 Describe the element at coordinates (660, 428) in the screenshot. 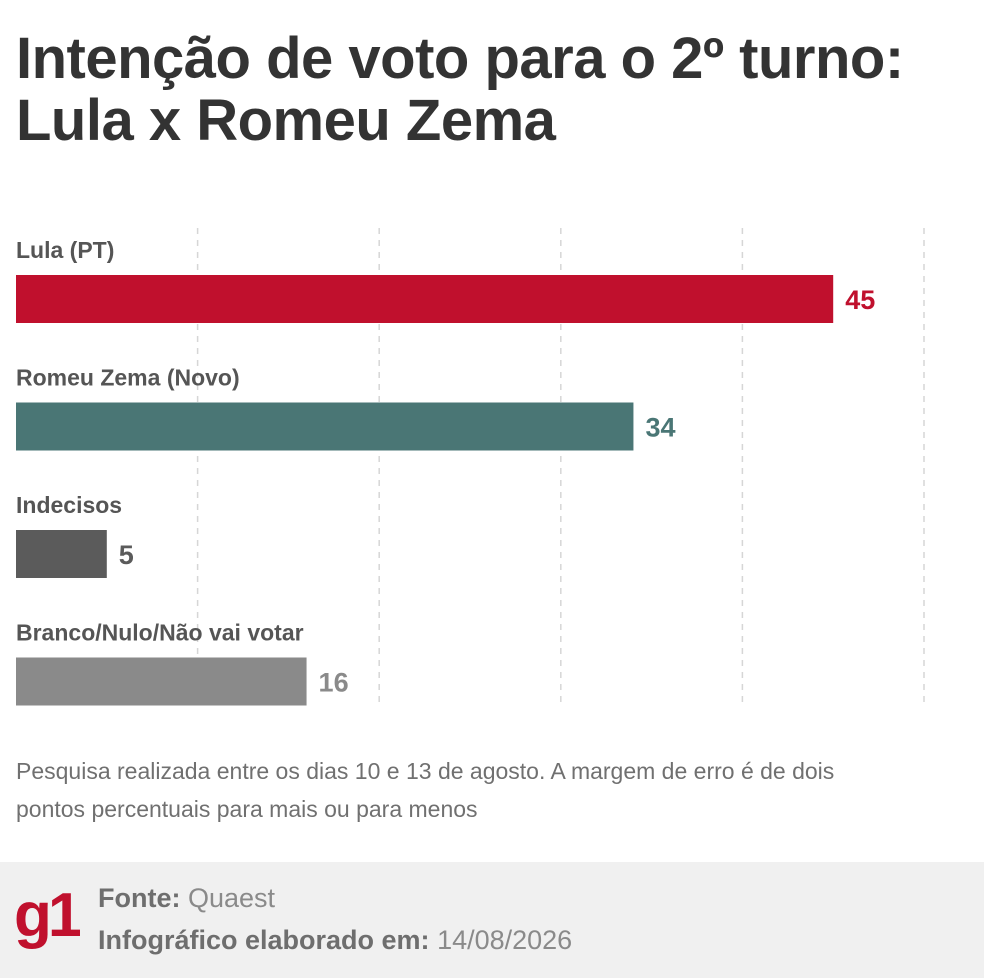

I see `value-label: 34` at that location.